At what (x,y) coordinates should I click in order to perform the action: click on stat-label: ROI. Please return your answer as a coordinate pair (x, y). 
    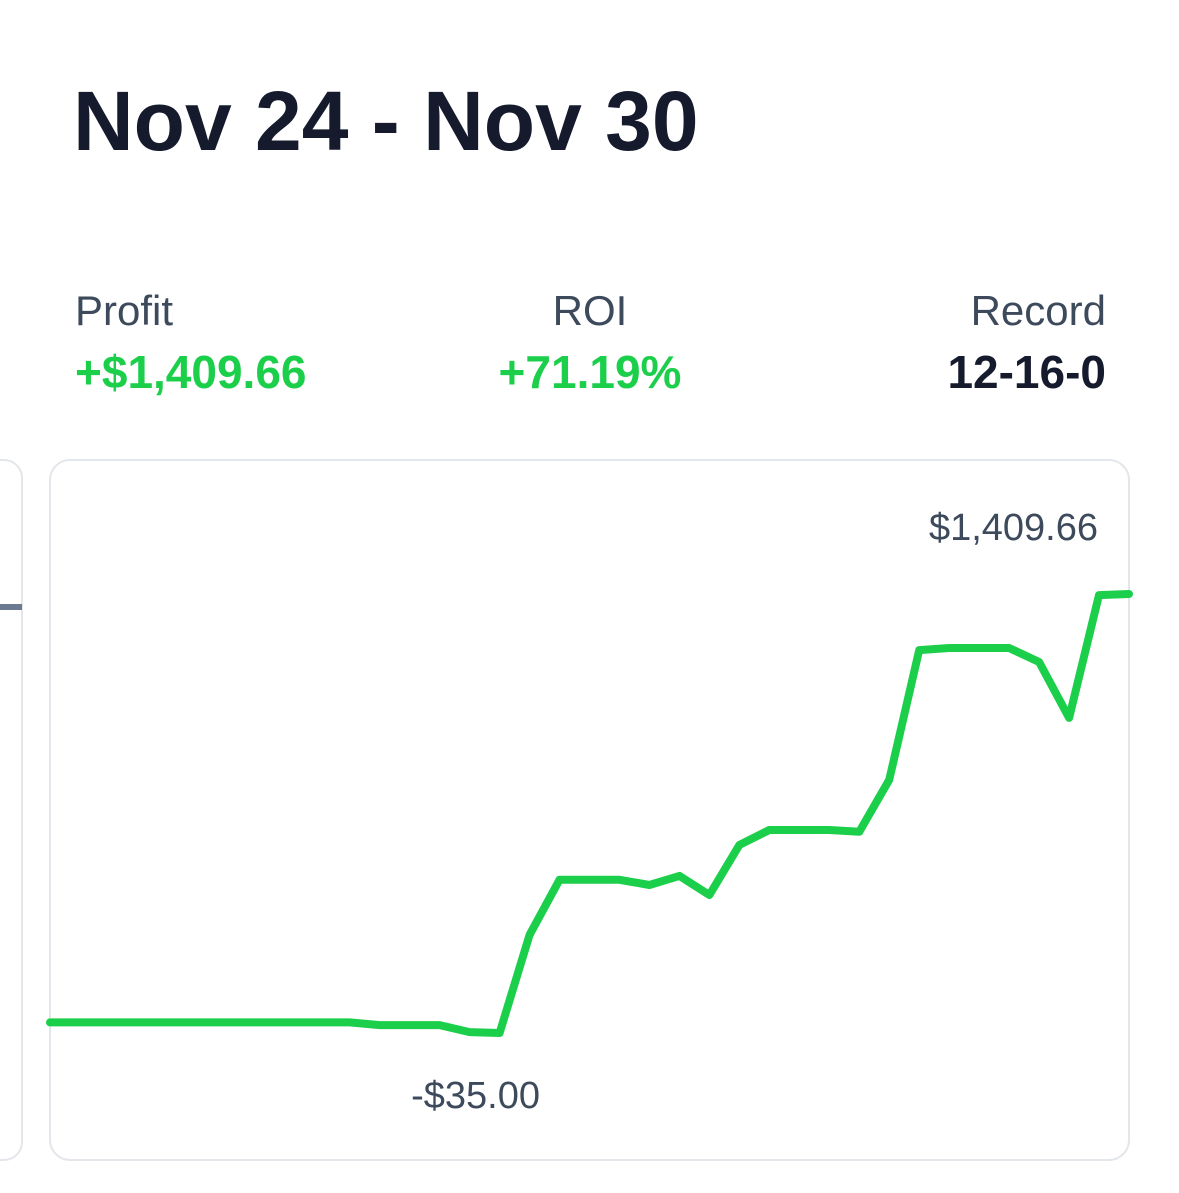
    Looking at the image, I should click on (590, 310).